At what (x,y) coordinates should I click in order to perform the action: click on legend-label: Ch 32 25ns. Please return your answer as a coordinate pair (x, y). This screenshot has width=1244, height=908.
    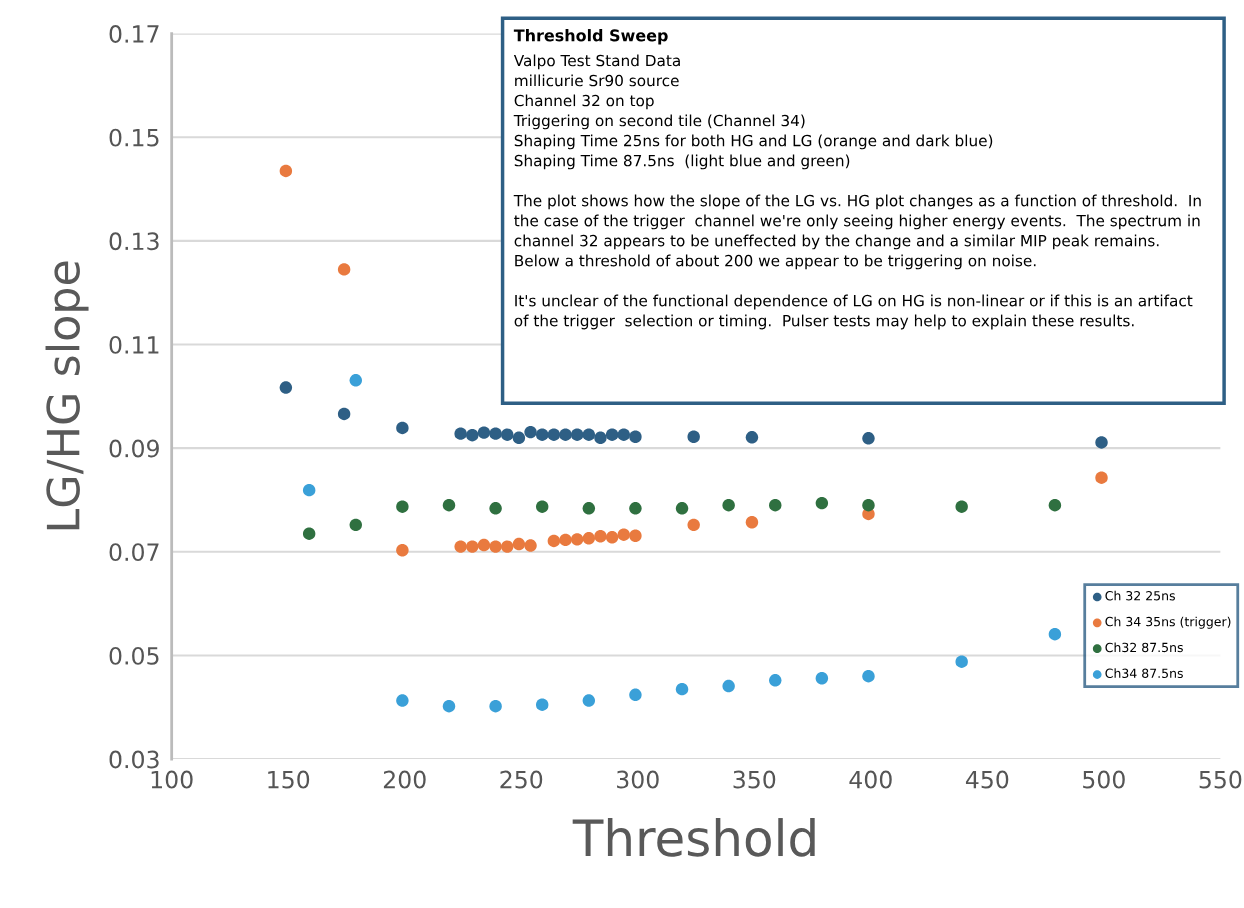
    Looking at the image, I should click on (1140, 595).